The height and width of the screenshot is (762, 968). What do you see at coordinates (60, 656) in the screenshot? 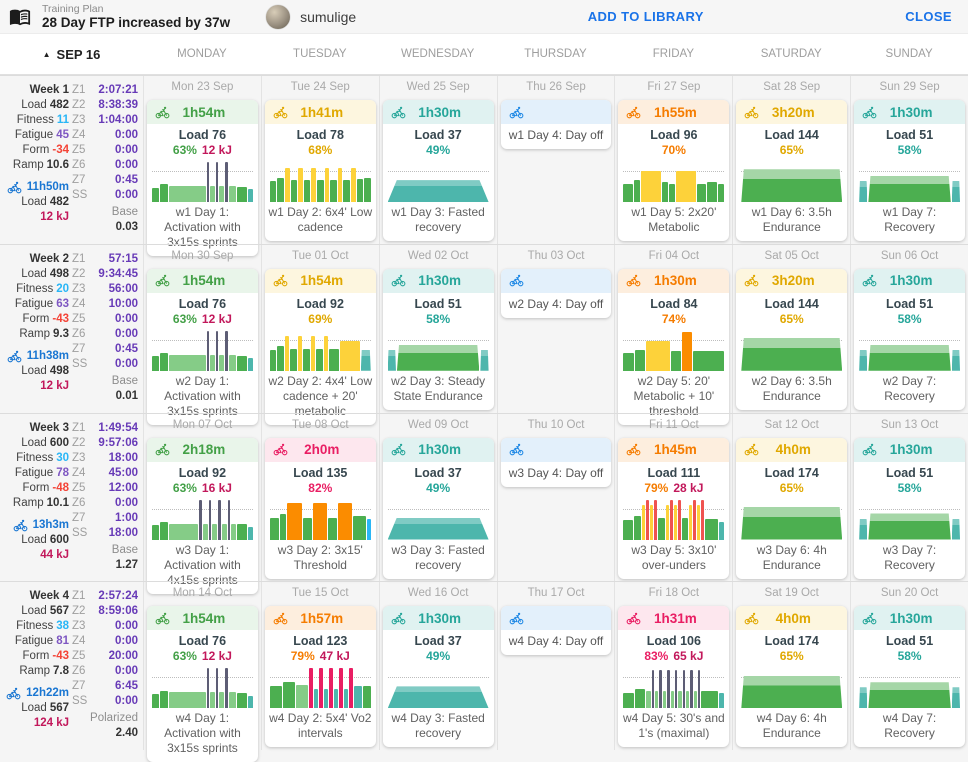
I see `stat-value: -43` at bounding box center [60, 656].